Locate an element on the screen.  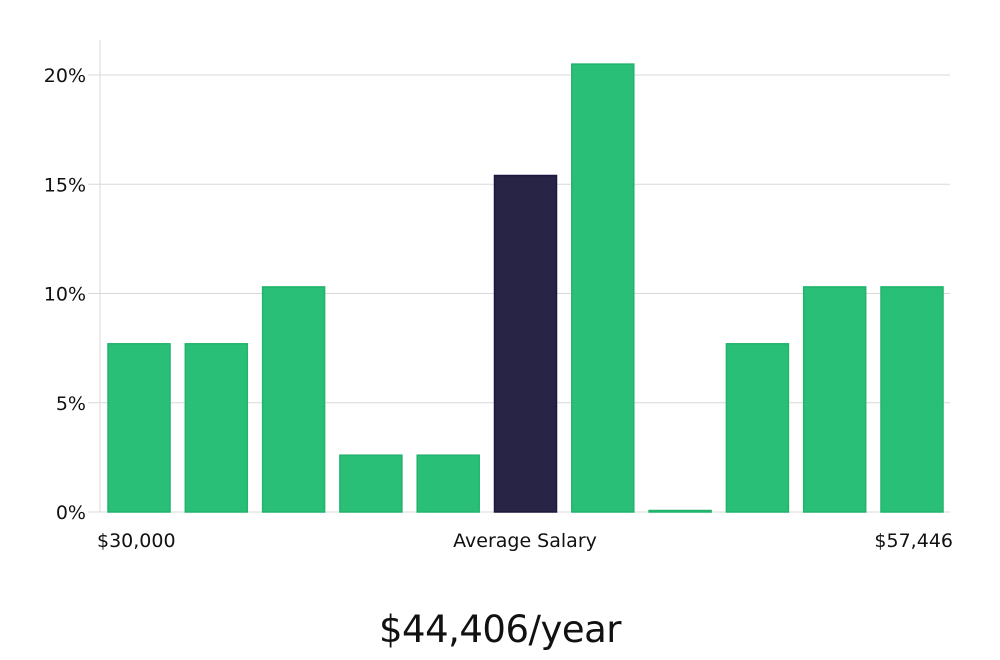
y-tick-label: 10% is located at coordinates (65, 295).